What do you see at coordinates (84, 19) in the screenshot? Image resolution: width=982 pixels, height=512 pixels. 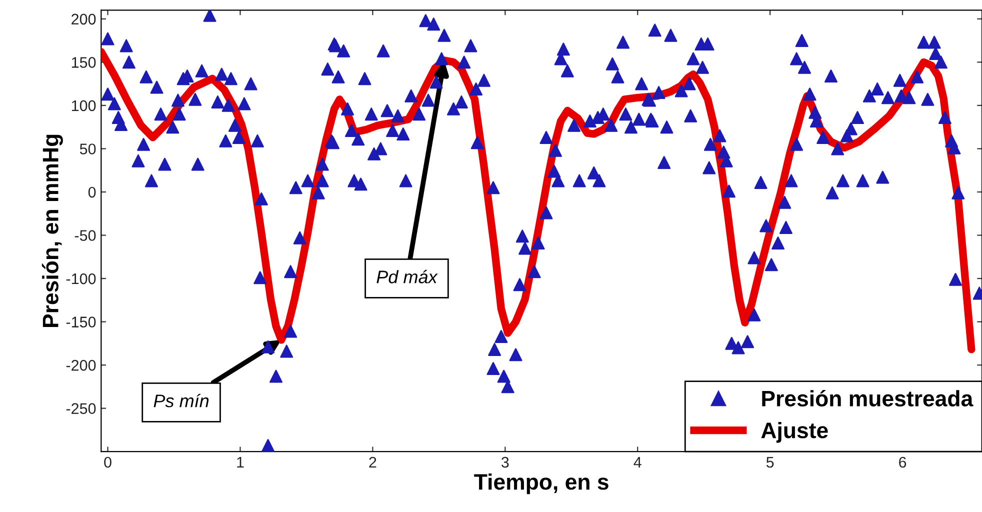 I see `y-tick-label: 200` at bounding box center [84, 19].